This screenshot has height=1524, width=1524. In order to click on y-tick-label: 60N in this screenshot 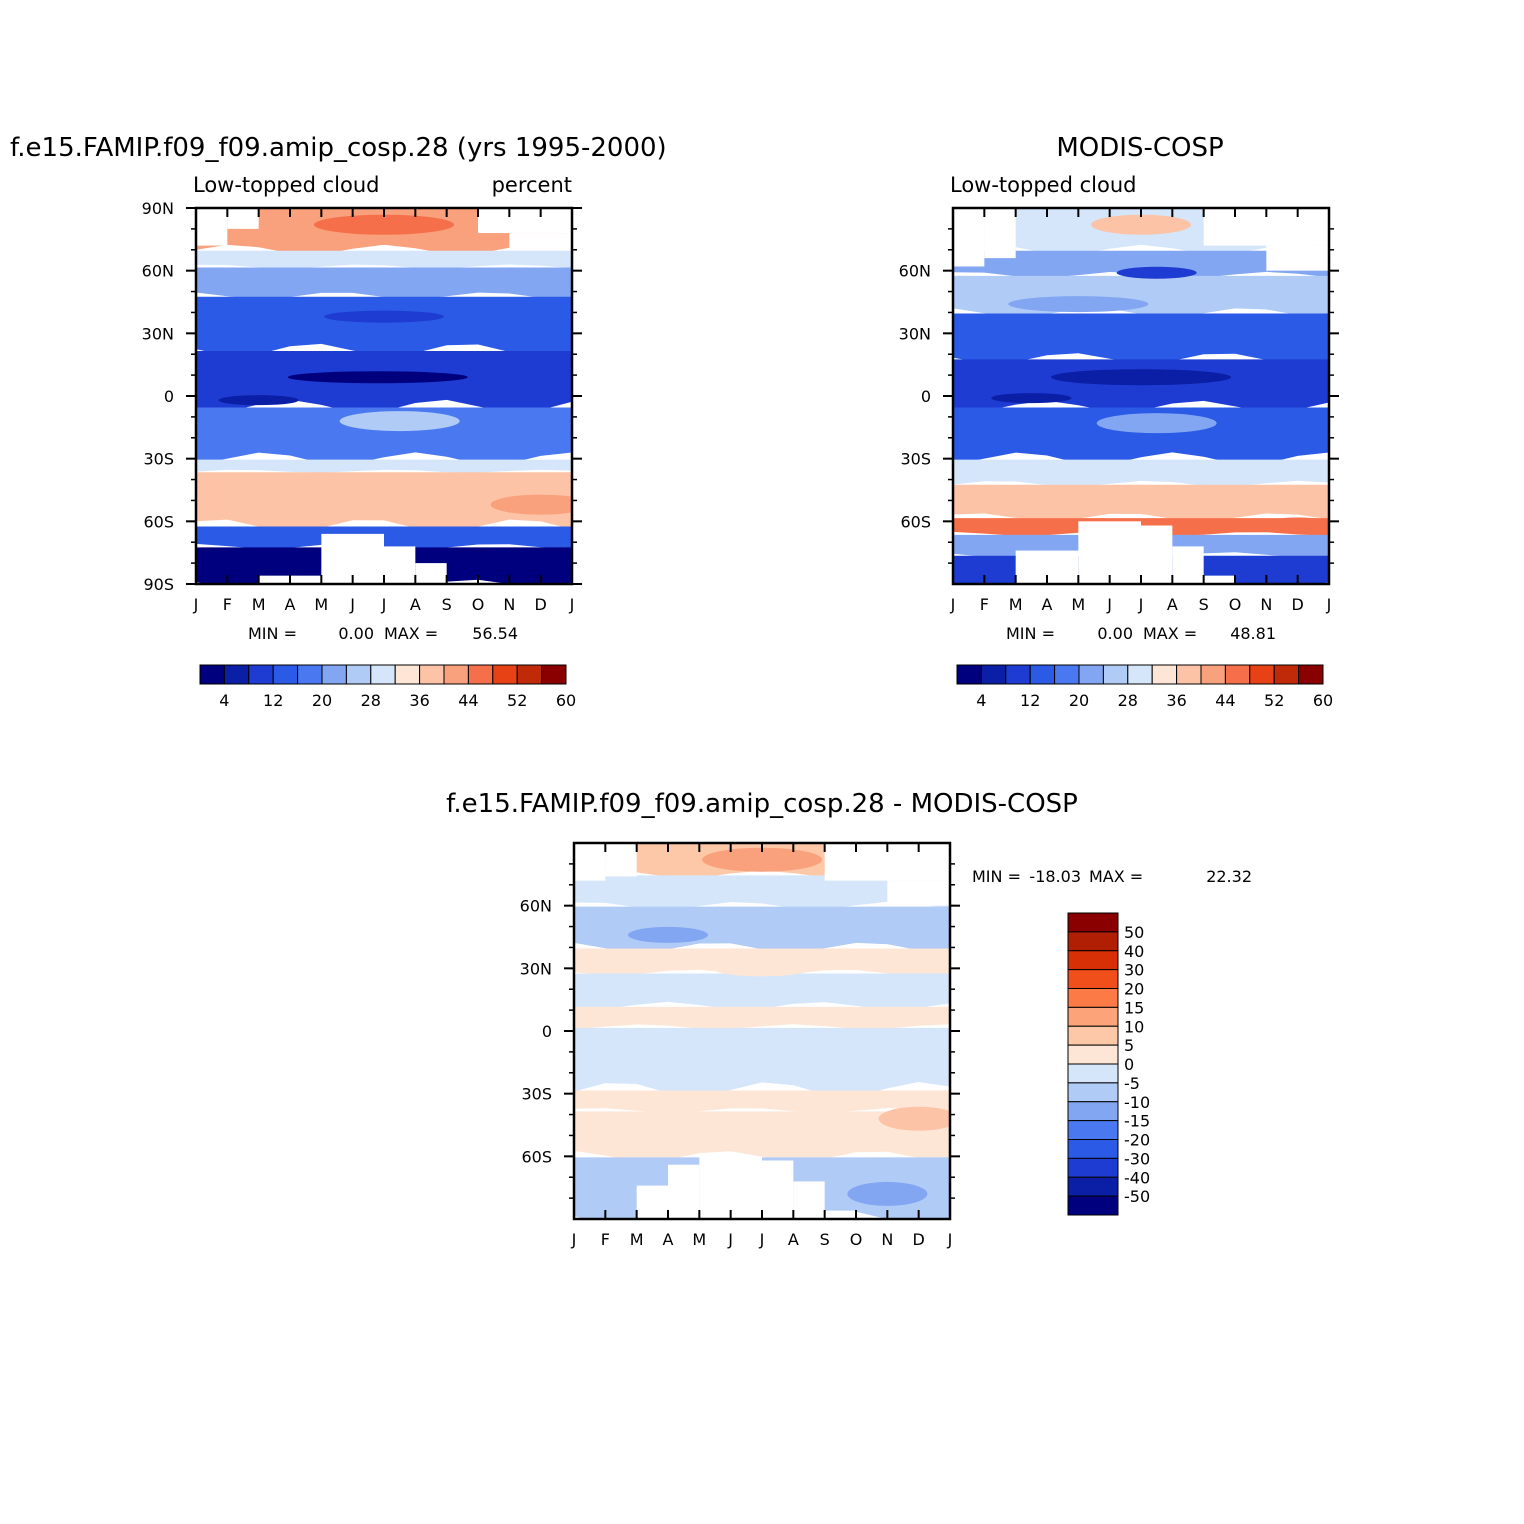, I will do `click(536, 906)`.